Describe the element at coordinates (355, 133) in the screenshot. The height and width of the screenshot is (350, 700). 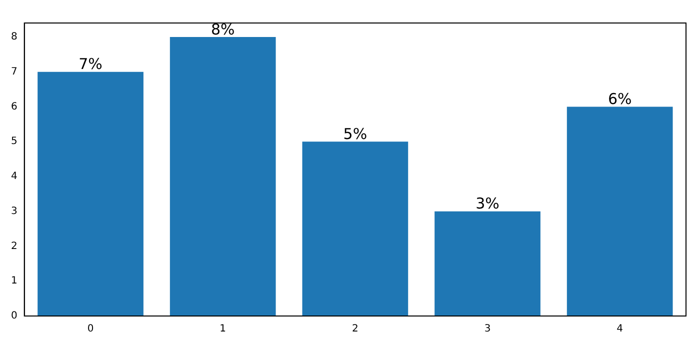
I see `data-label: 5%` at that location.